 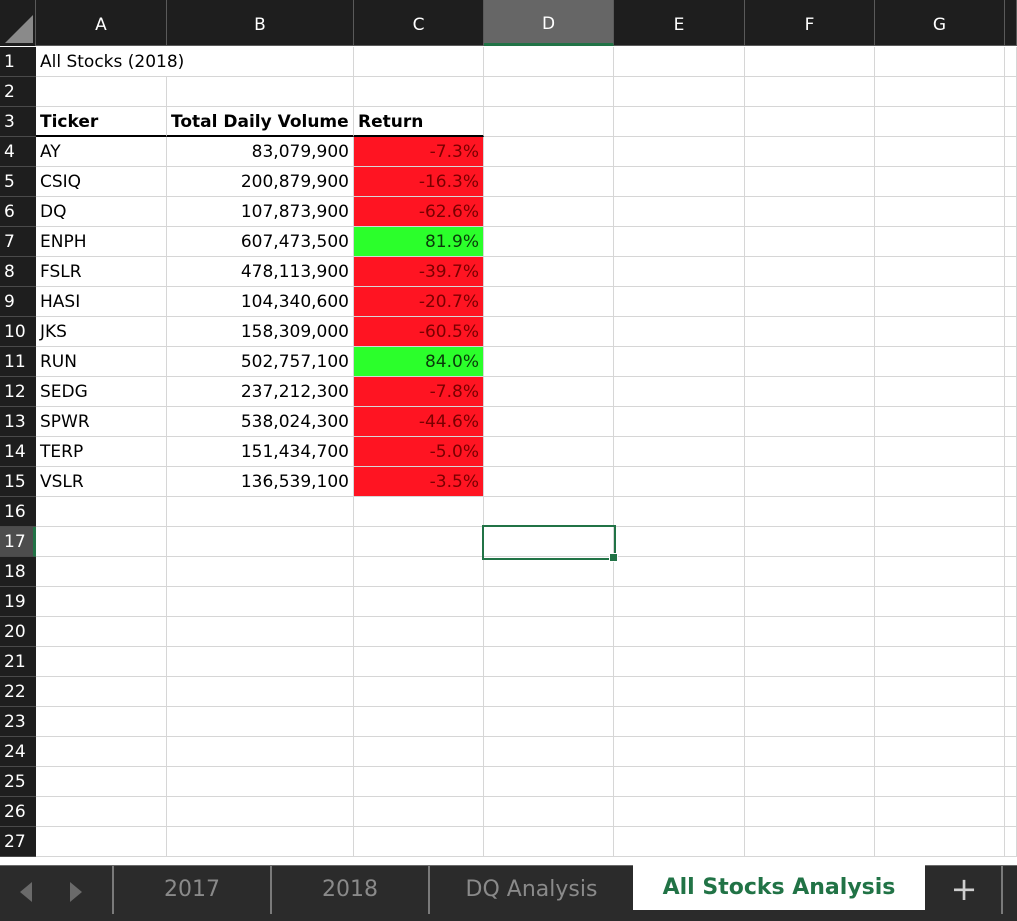 What do you see at coordinates (101, 302) in the screenshot?
I see `ticker-cell: HASI` at bounding box center [101, 302].